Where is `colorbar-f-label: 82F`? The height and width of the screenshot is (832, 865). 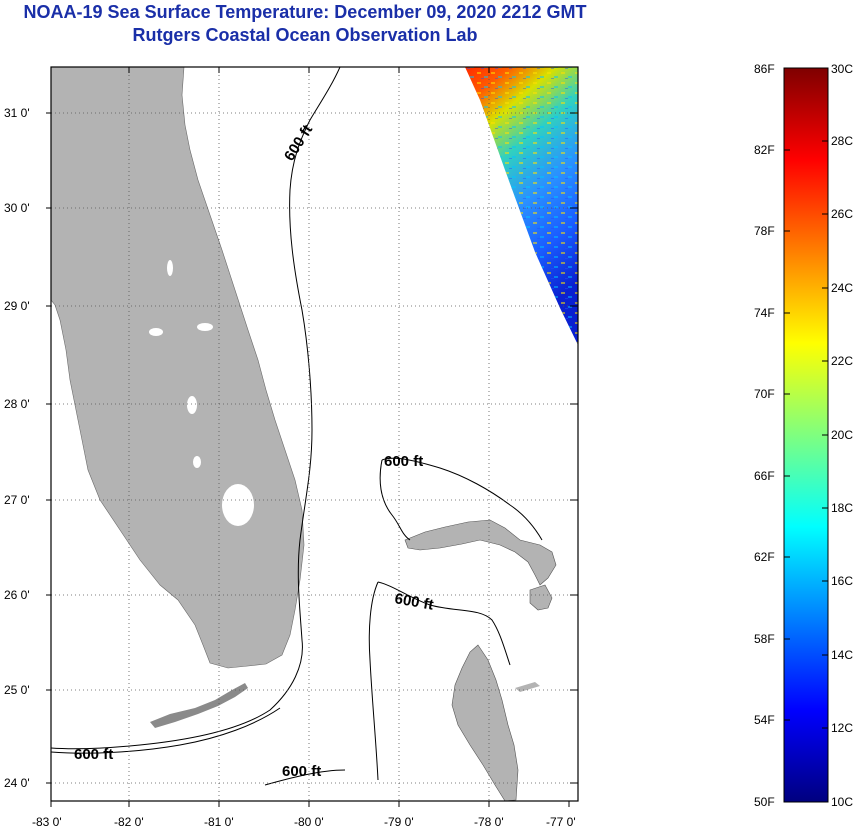
colorbar-f-label: 82F is located at coordinates (764, 150).